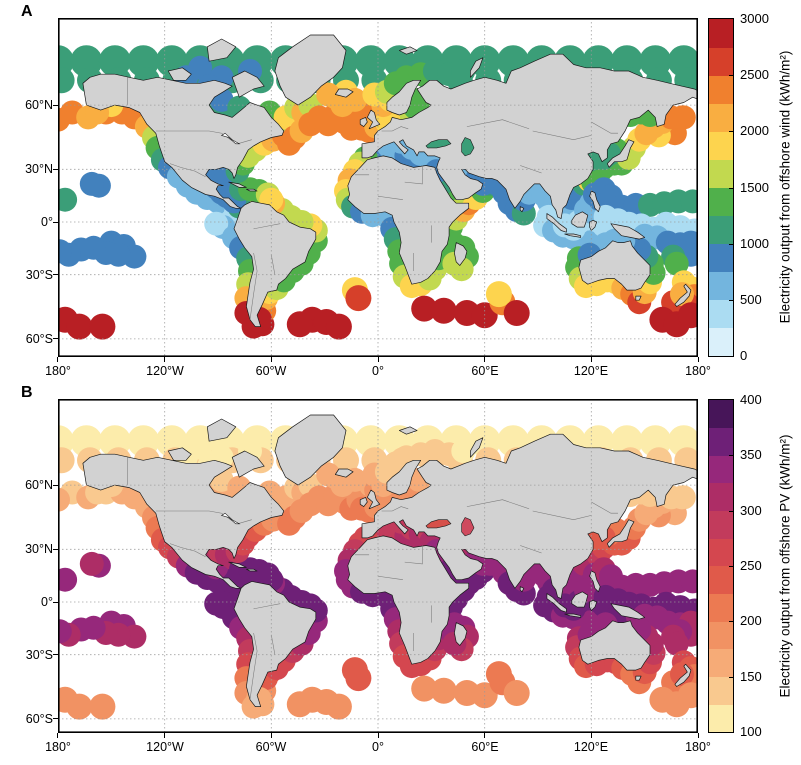 The image size is (801, 765). I want to click on colorbar-tick-label: 250, so click(751, 565).